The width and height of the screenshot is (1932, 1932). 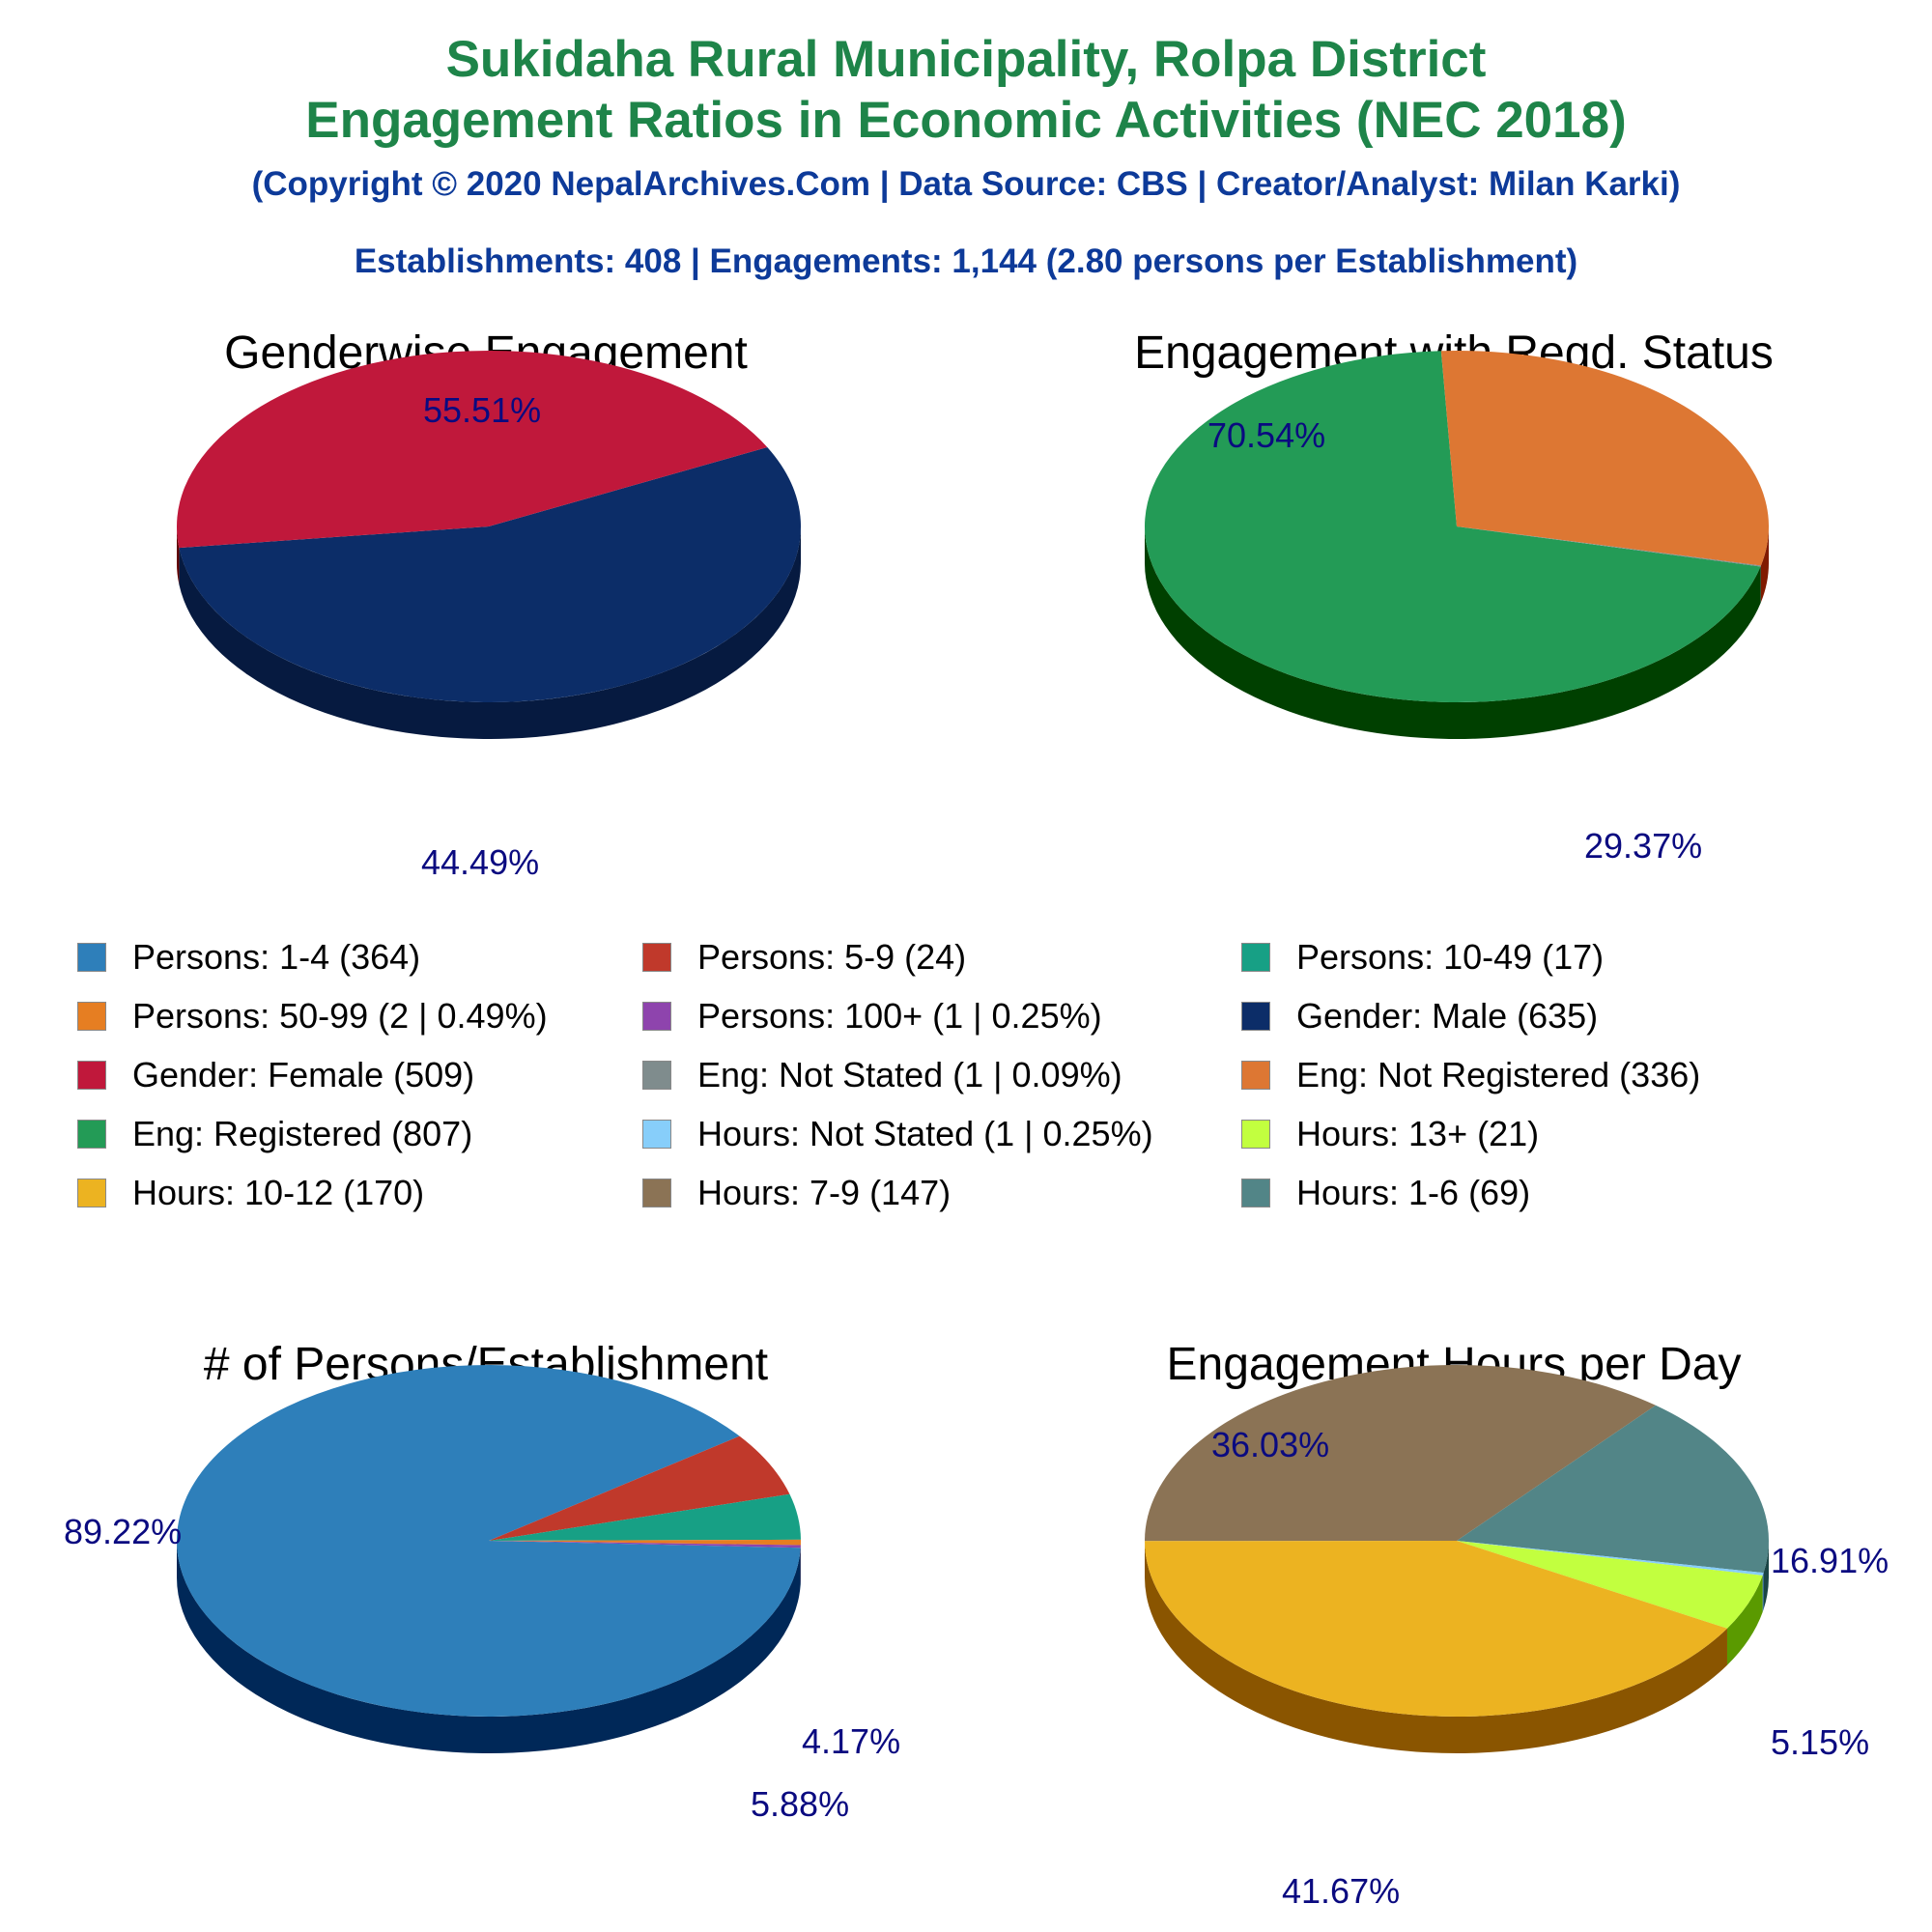 I want to click on legend-item: Hours: 1-6 (69), so click(x=1385, y=1193).